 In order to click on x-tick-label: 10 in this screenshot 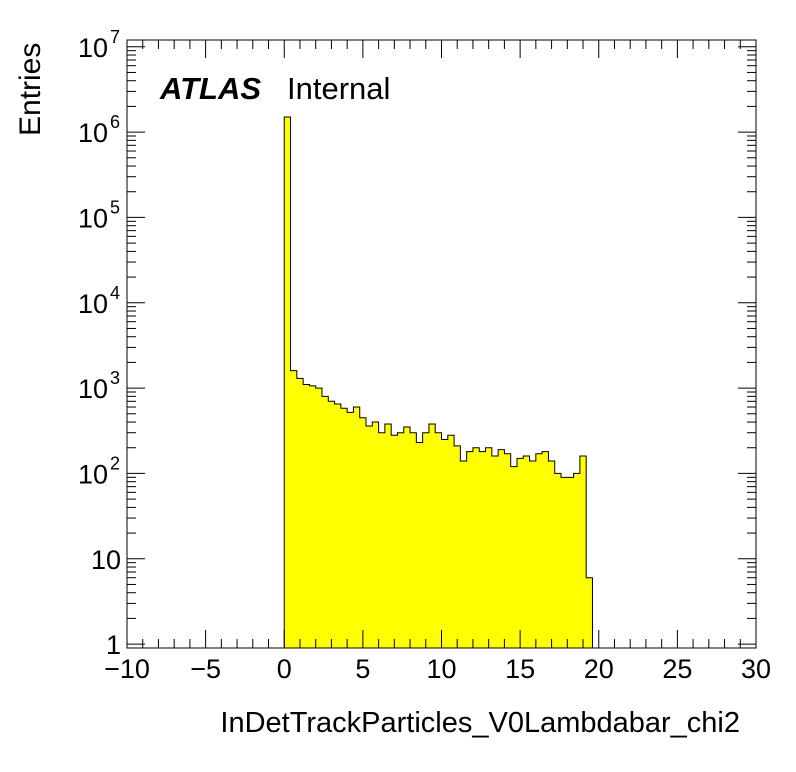, I will do `click(441, 669)`.